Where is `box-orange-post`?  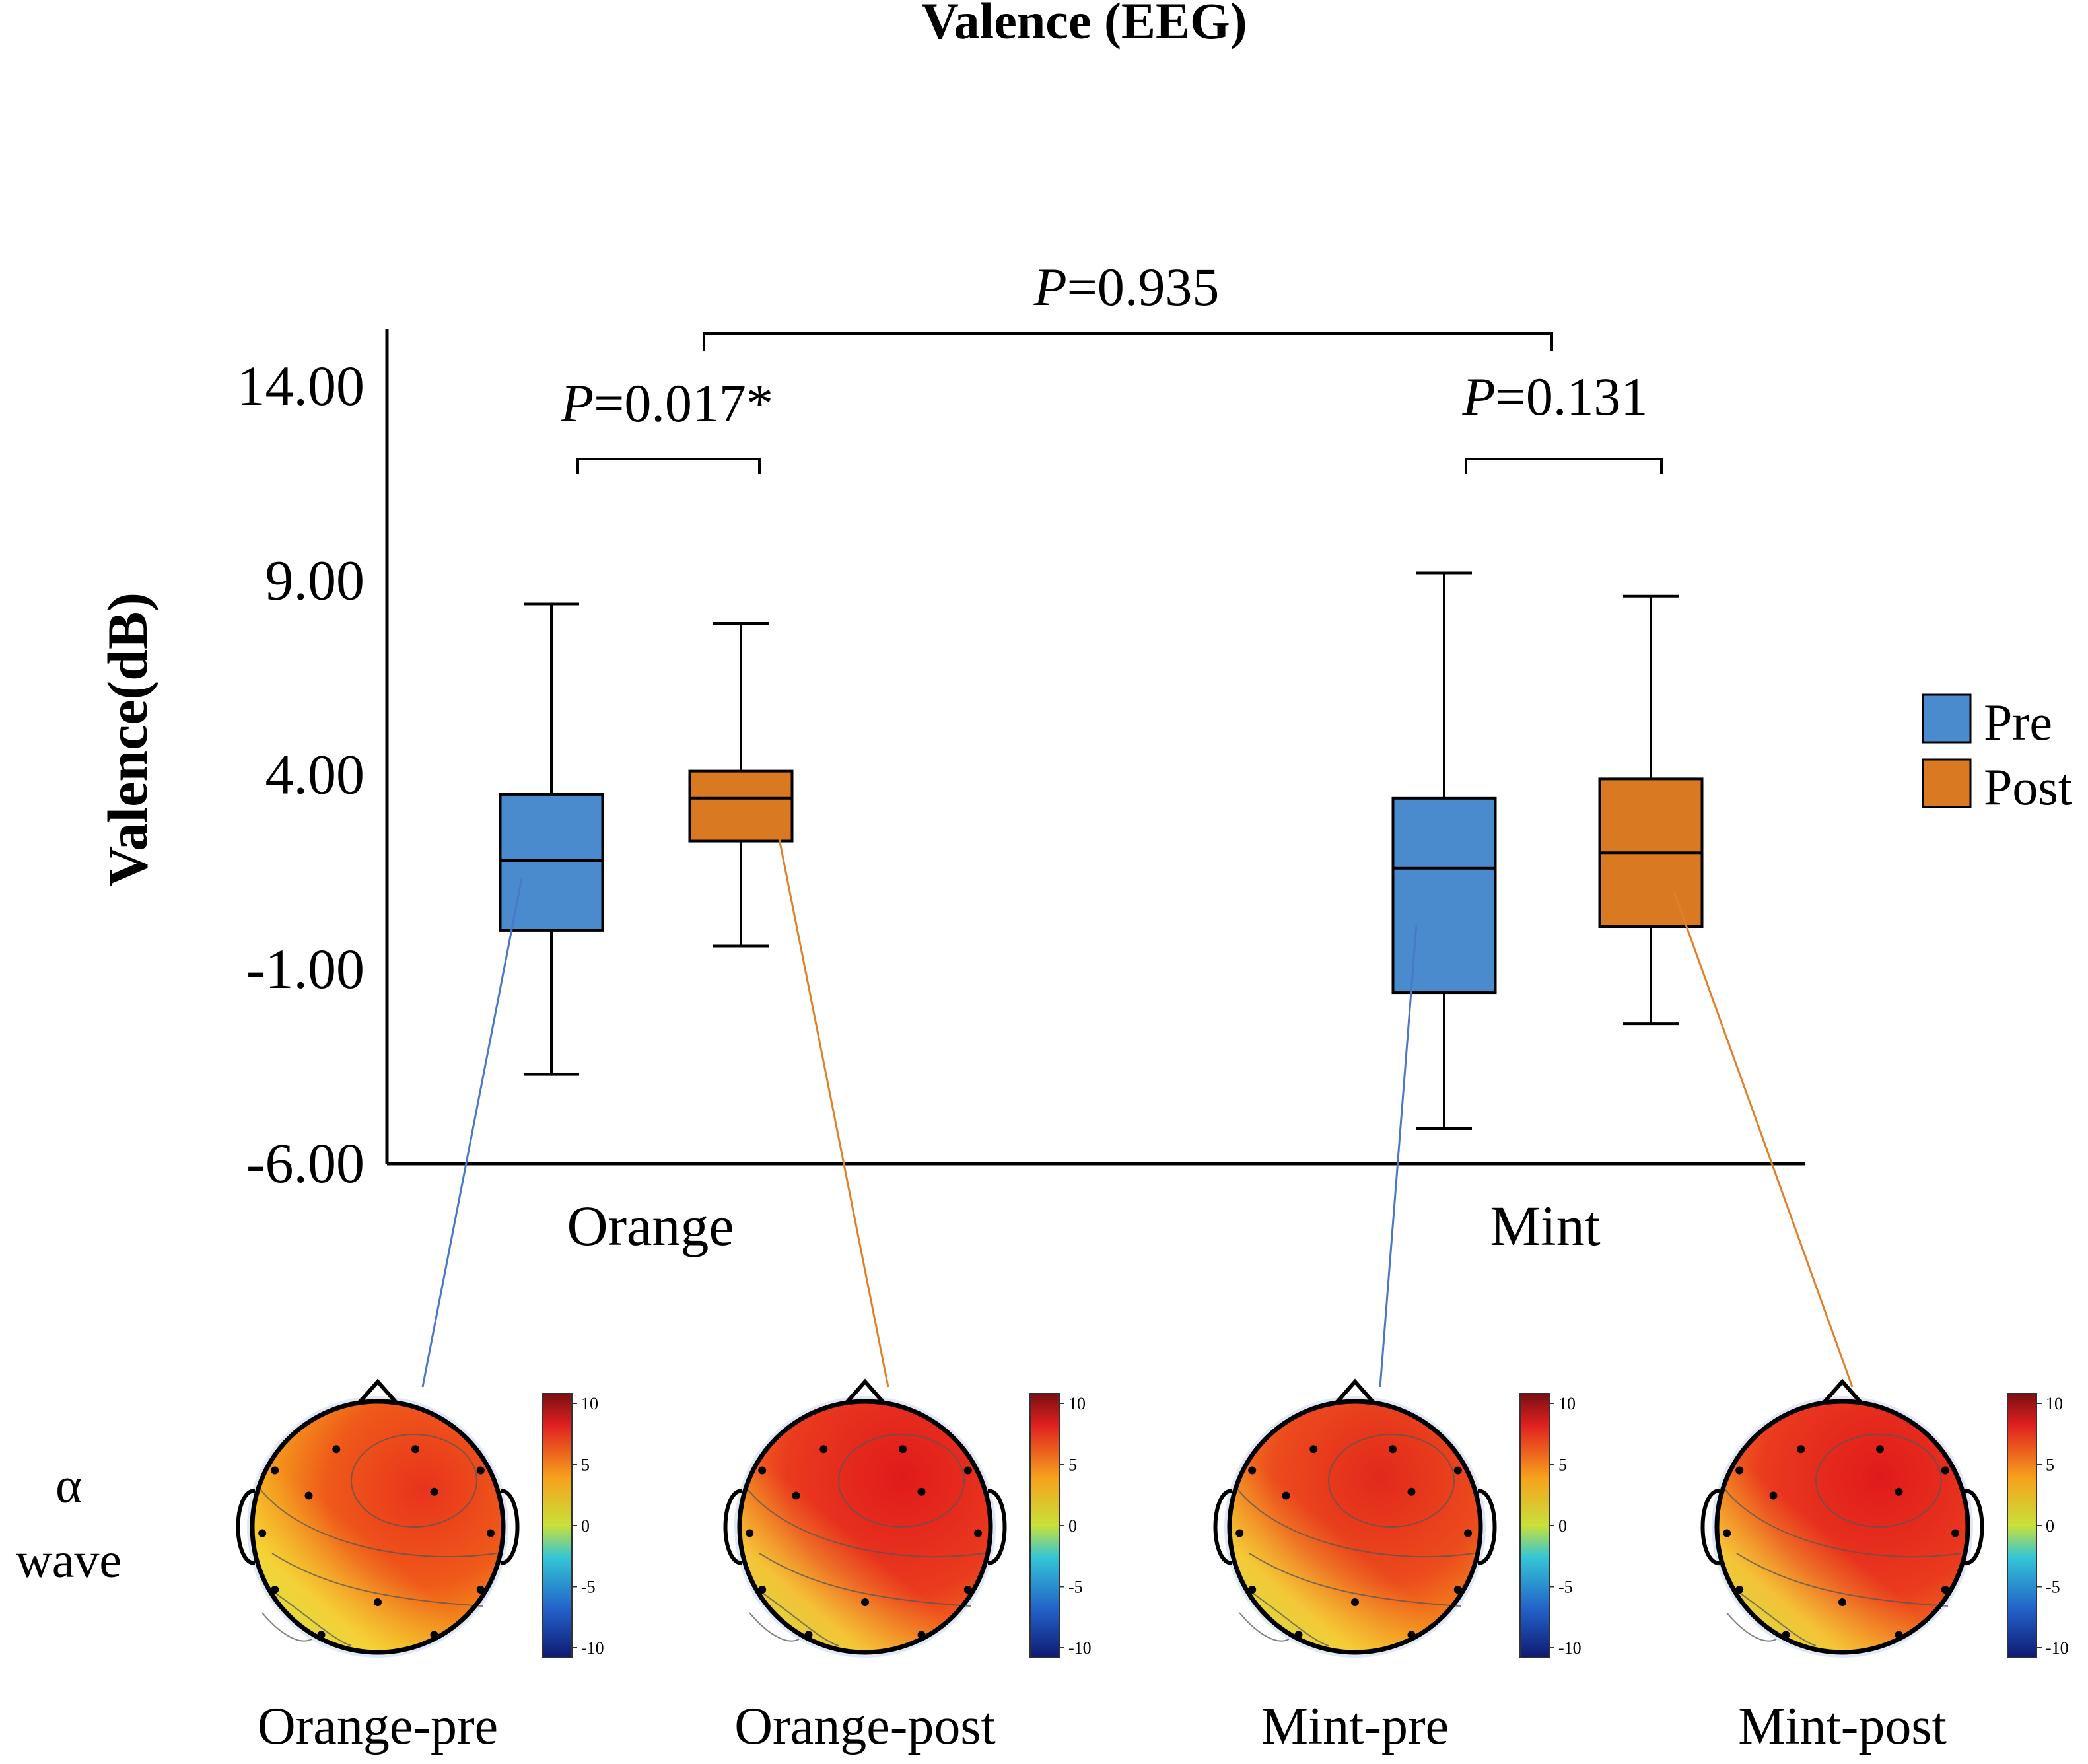 box-orange-post is located at coordinates (741, 784).